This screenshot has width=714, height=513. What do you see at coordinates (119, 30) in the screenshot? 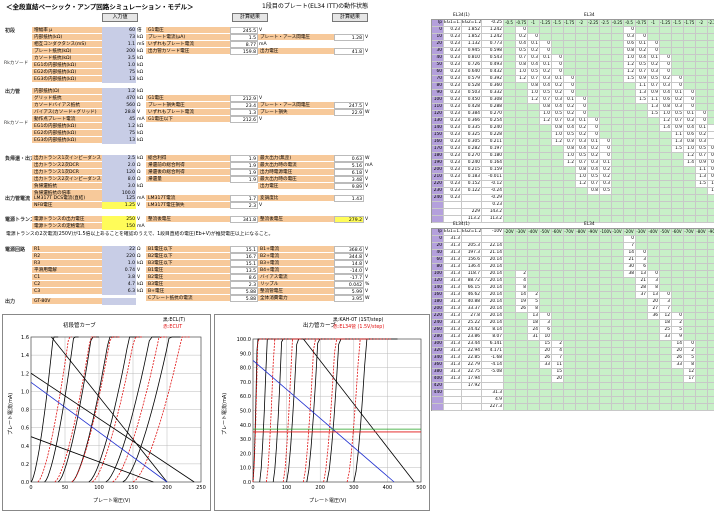
I see `param-input: 60` at bounding box center [119, 30].